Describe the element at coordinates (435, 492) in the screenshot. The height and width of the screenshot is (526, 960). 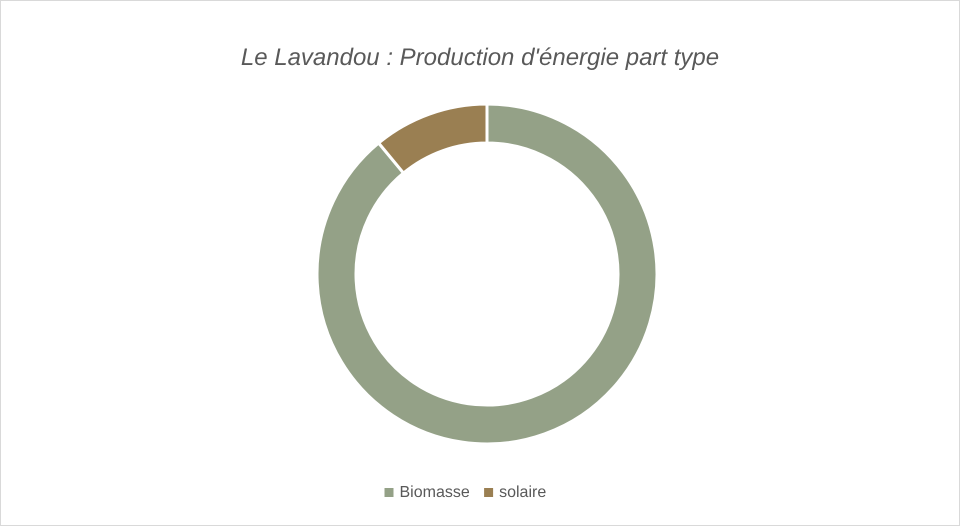
I see `legend-label: Biomasse` at that location.